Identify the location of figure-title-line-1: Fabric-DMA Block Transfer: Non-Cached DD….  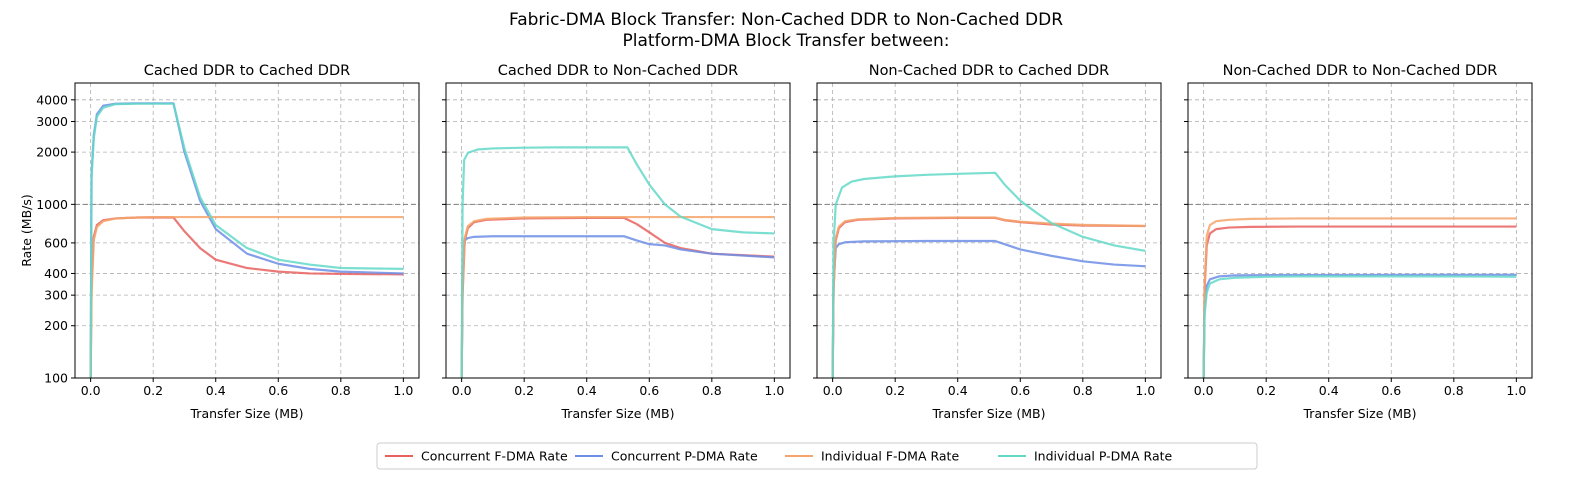
(786, 20).